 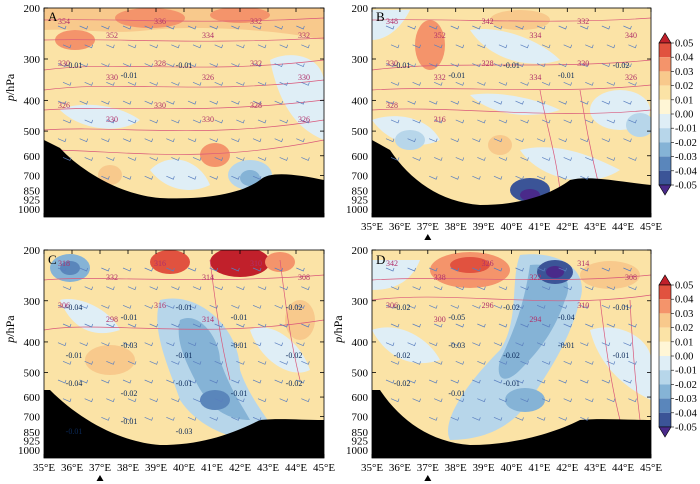 What do you see at coordinates (684, 100) in the screenshot?
I see `colorbar-tick-label: 0.01` at bounding box center [684, 100].